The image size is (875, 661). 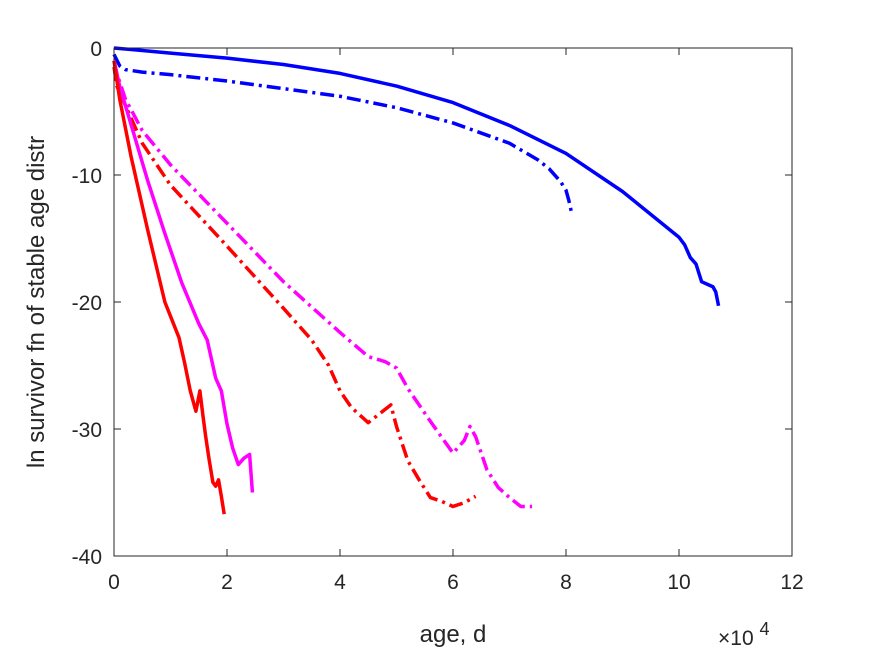 I want to click on x-tick-label-4: 8, so click(x=566, y=582).